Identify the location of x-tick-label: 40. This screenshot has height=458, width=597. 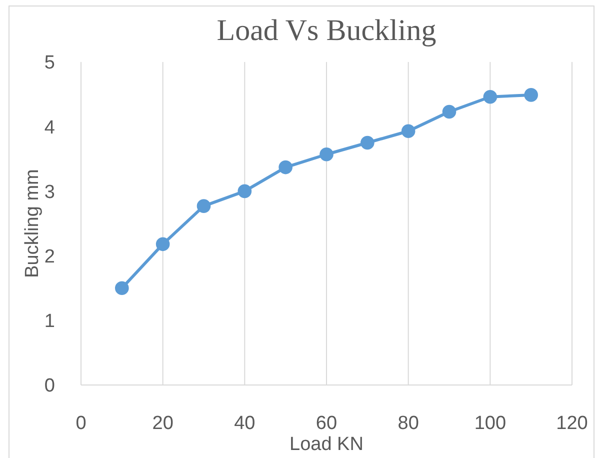
(245, 423).